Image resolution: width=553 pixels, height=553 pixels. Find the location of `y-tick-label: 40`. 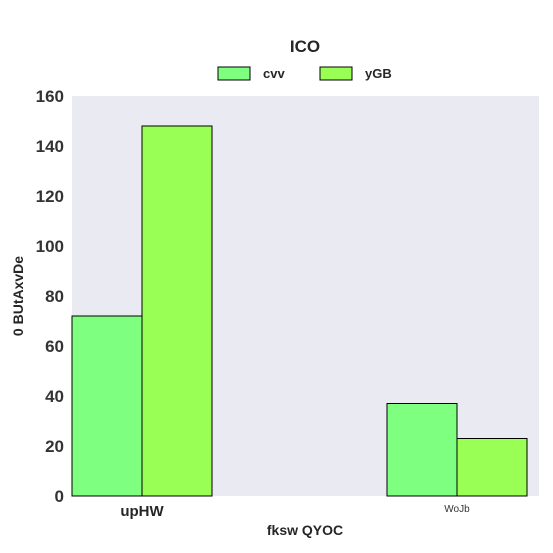

y-tick-label: 40 is located at coordinates (54, 396).